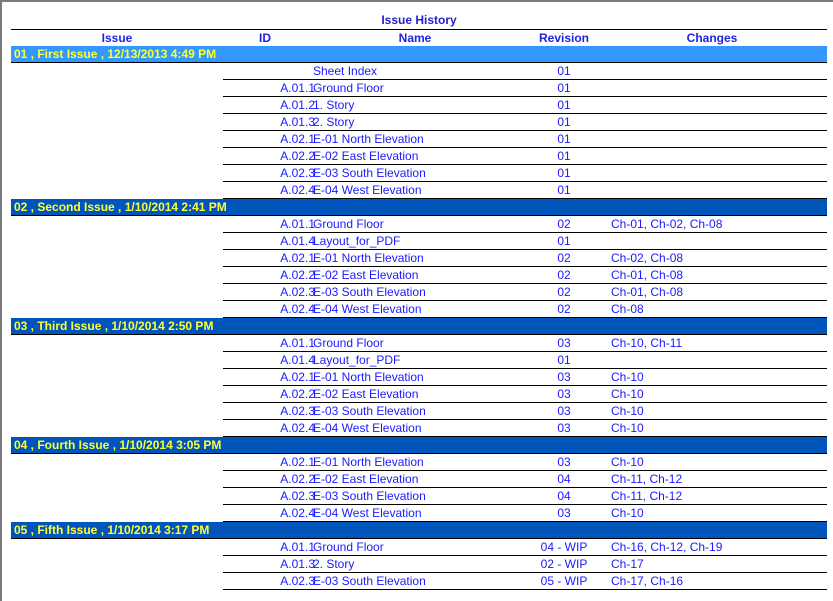 This screenshot has height=601, width=833. I want to click on sheet-row: A.02.1 E-01 North Elevation 02 Ch-02, Ch-08, so click(525, 258).